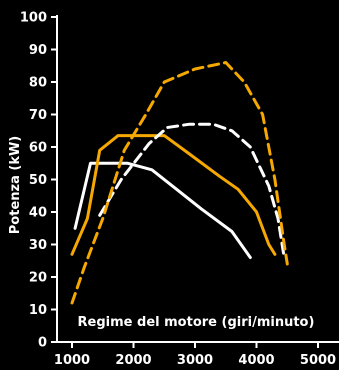  Describe the element at coordinates (38, 245) in the screenshot. I see `y-tick-label: 30` at that location.